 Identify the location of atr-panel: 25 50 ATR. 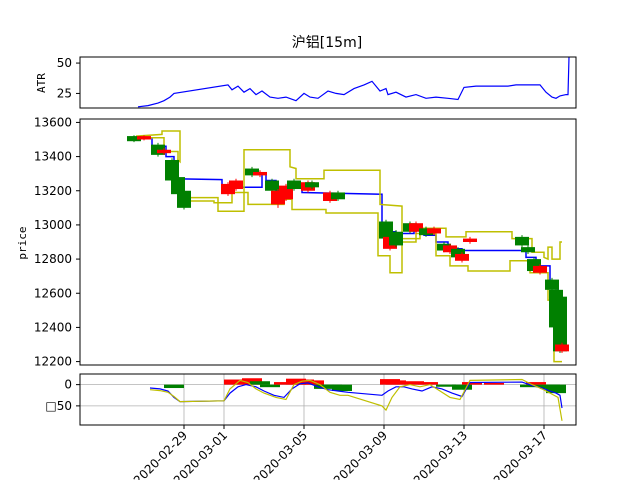
(306, 82).